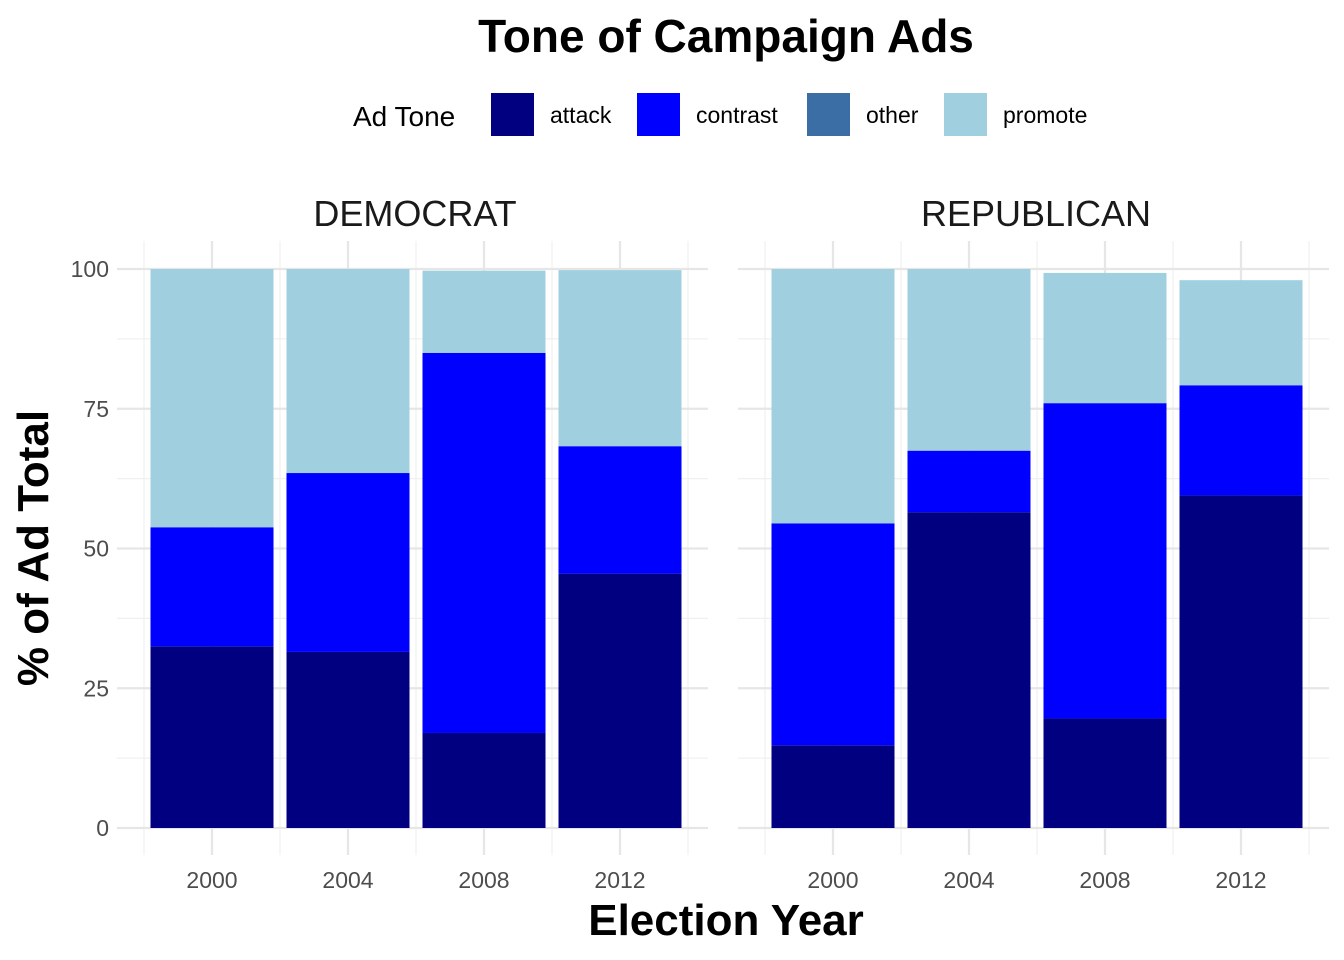  I want to click on y-tick-label: 0, so click(102, 828).